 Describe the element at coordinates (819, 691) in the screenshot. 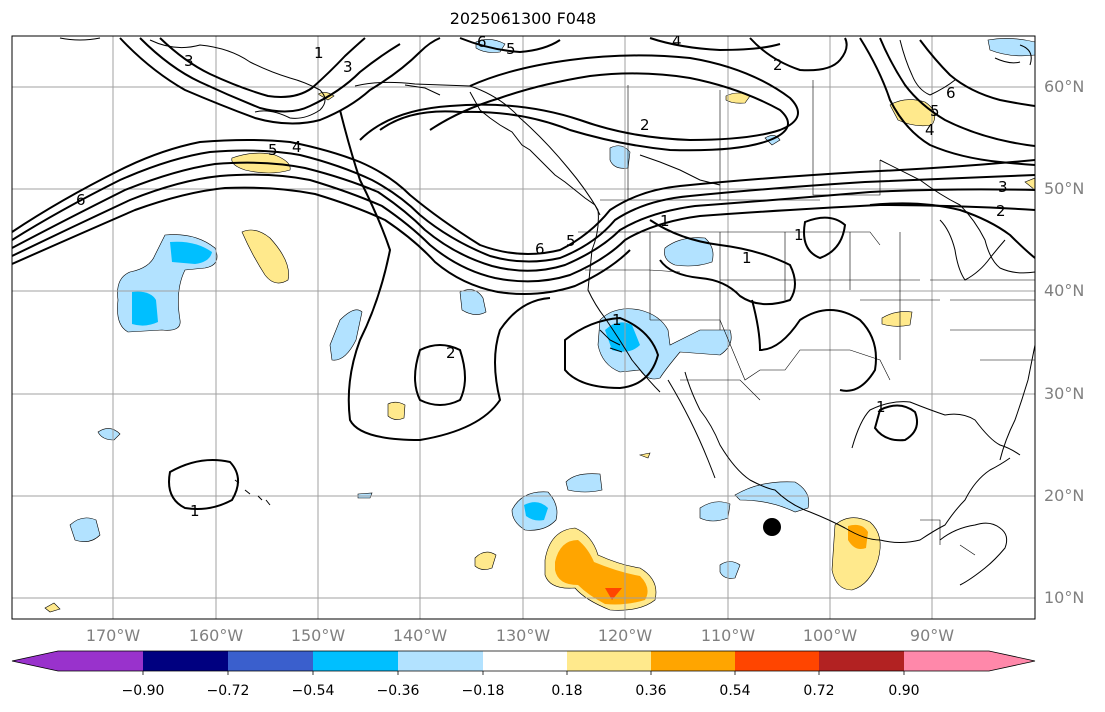

I see `colorbar-tick-label: 0.72` at that location.